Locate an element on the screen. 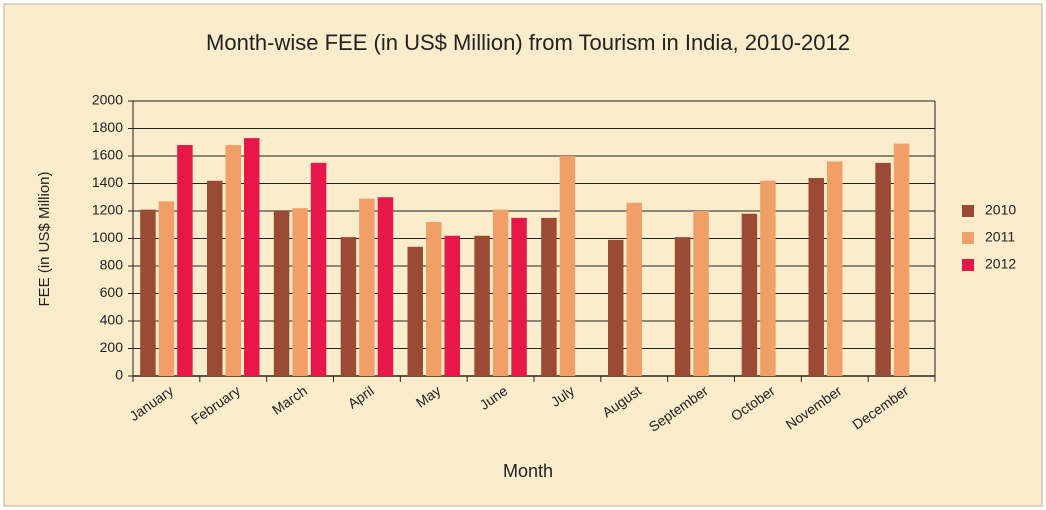 The width and height of the screenshot is (1046, 510). legend-label: 2010 is located at coordinates (1000, 210).